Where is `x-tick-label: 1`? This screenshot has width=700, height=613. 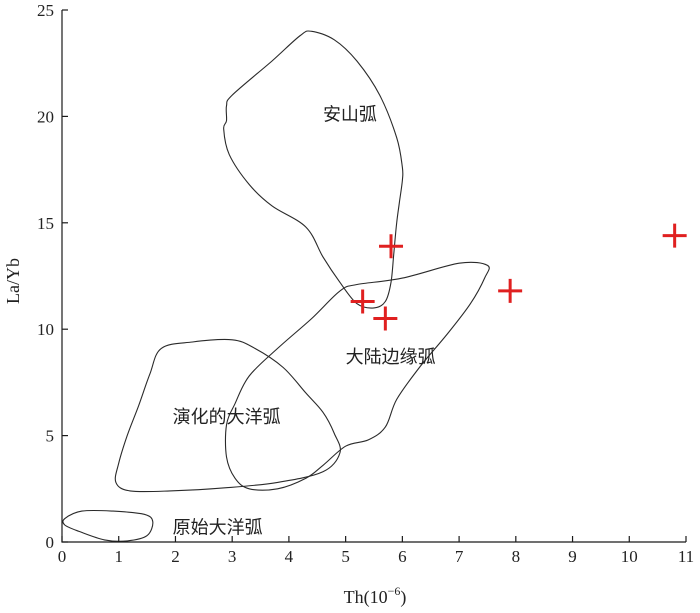
x-tick-label: 1 is located at coordinates (118, 556).